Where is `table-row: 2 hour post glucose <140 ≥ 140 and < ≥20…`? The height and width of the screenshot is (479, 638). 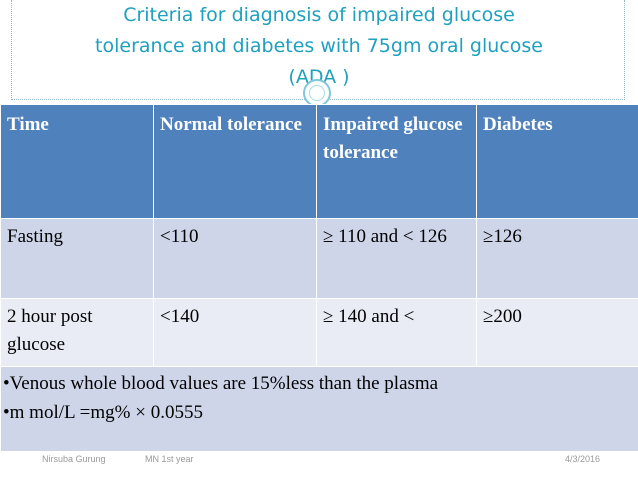 table-row: 2 hour post glucose <140 ≥ 140 and < ≥20… is located at coordinates (319, 332).